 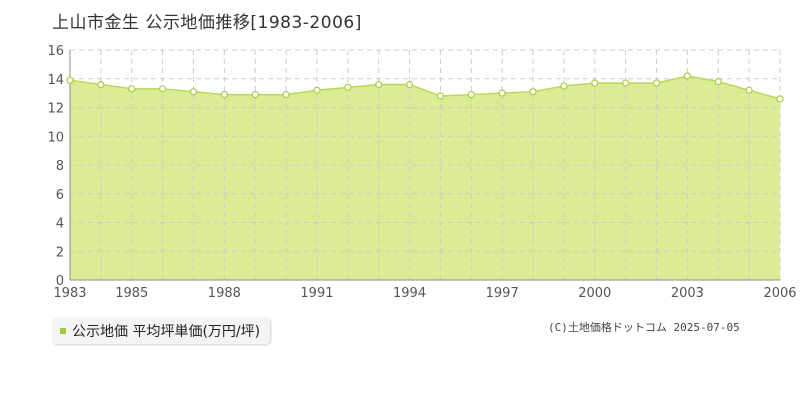 What do you see at coordinates (644, 327) in the screenshot?
I see `copyright-credit: (C)土地価格ドットコム 2025-07-05` at bounding box center [644, 327].